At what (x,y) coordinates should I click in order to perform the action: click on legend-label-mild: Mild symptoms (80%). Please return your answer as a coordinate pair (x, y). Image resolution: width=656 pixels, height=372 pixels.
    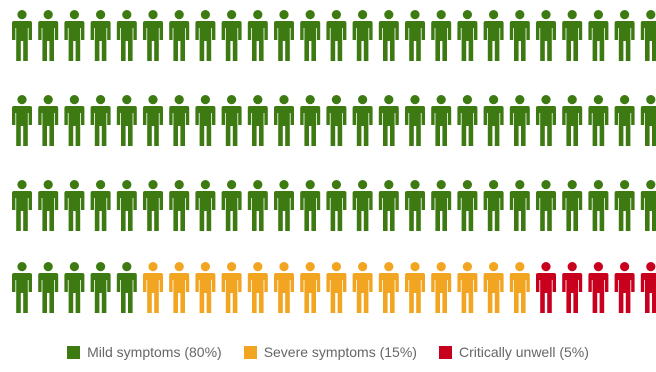
    Looking at the image, I should click on (154, 352).